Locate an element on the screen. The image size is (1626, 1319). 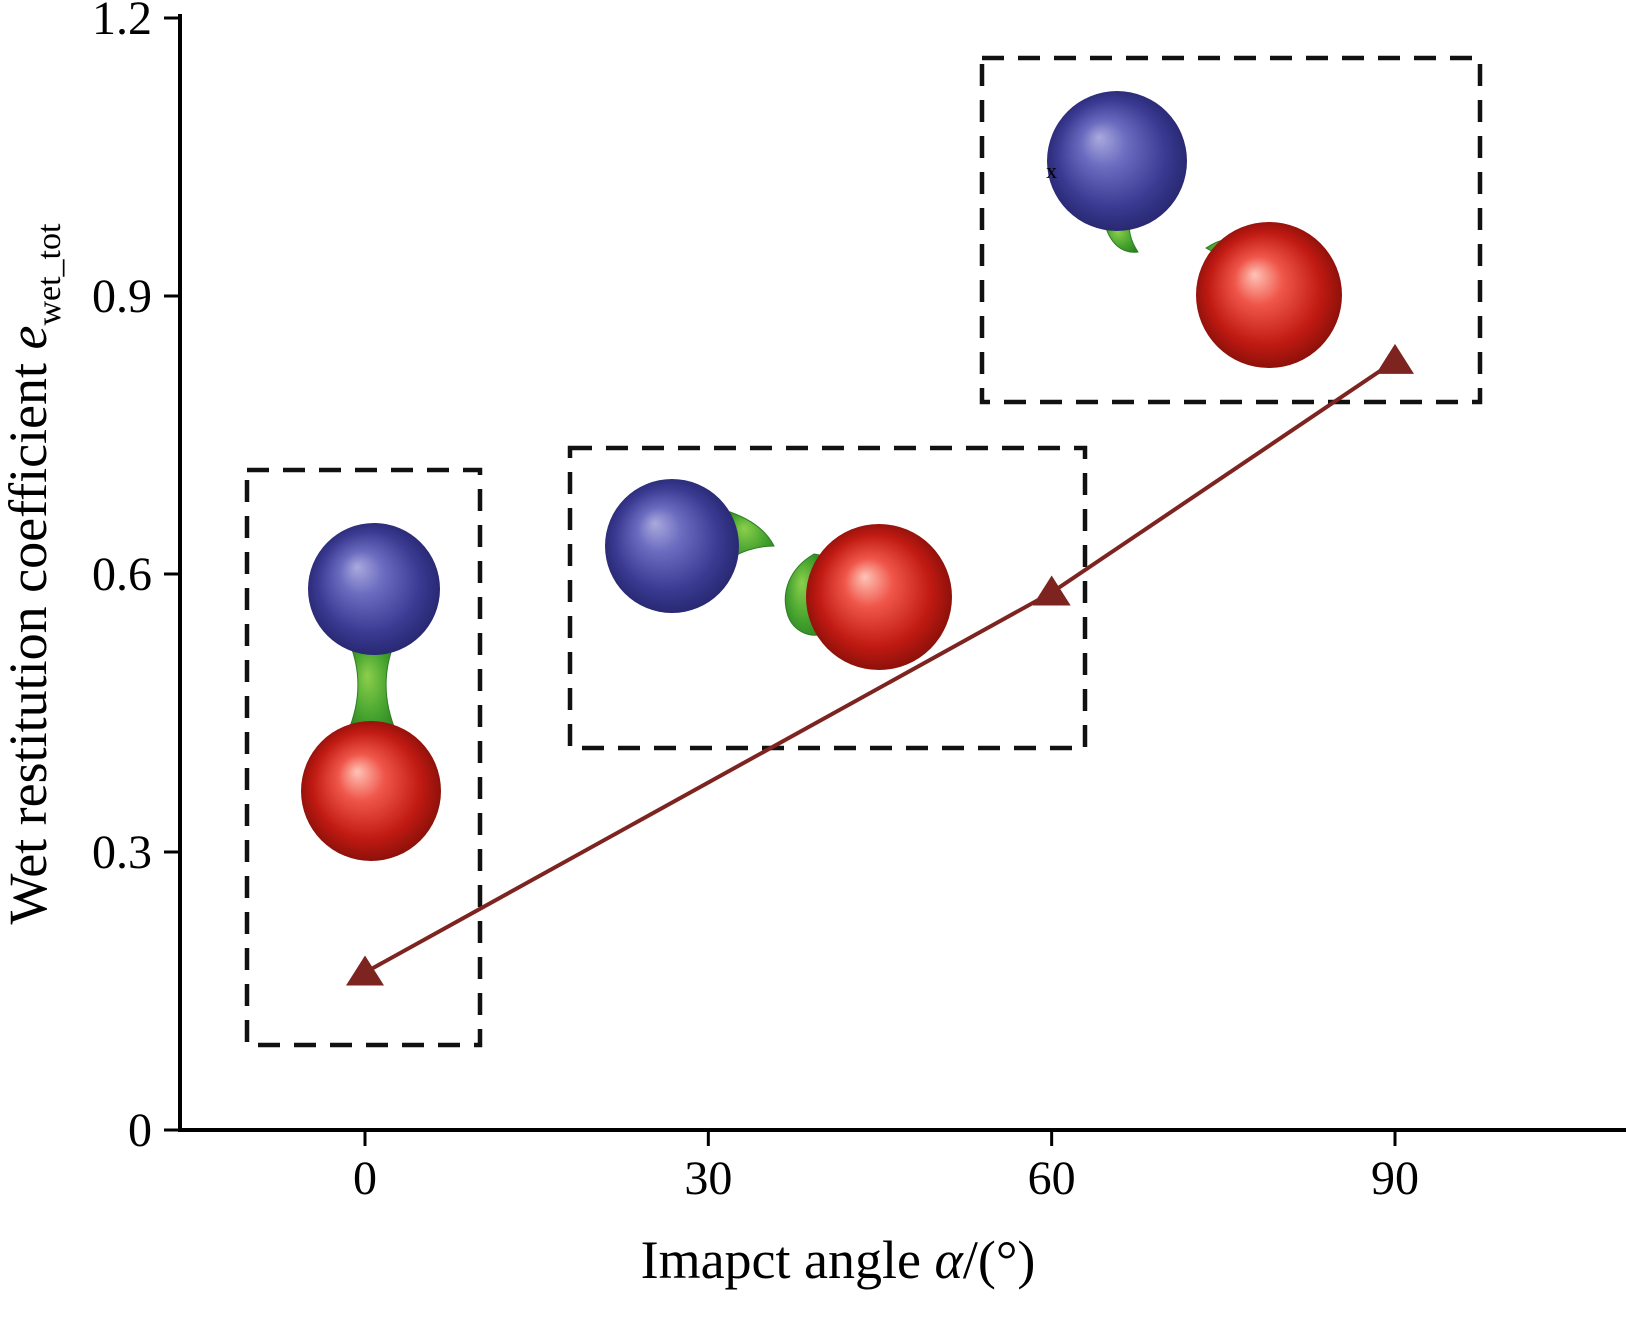
y-axis-label-main: Wet restitution coefficient is located at coordinates (29, 636).